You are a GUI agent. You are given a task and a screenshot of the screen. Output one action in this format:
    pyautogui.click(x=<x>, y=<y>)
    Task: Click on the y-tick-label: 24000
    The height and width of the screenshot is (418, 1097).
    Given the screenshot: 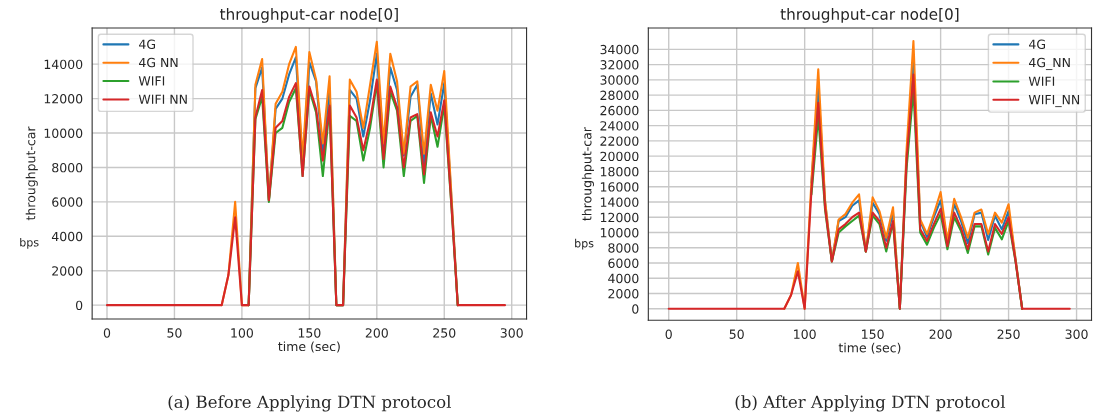 What is the action you would take?
    pyautogui.click(x=619, y=126)
    